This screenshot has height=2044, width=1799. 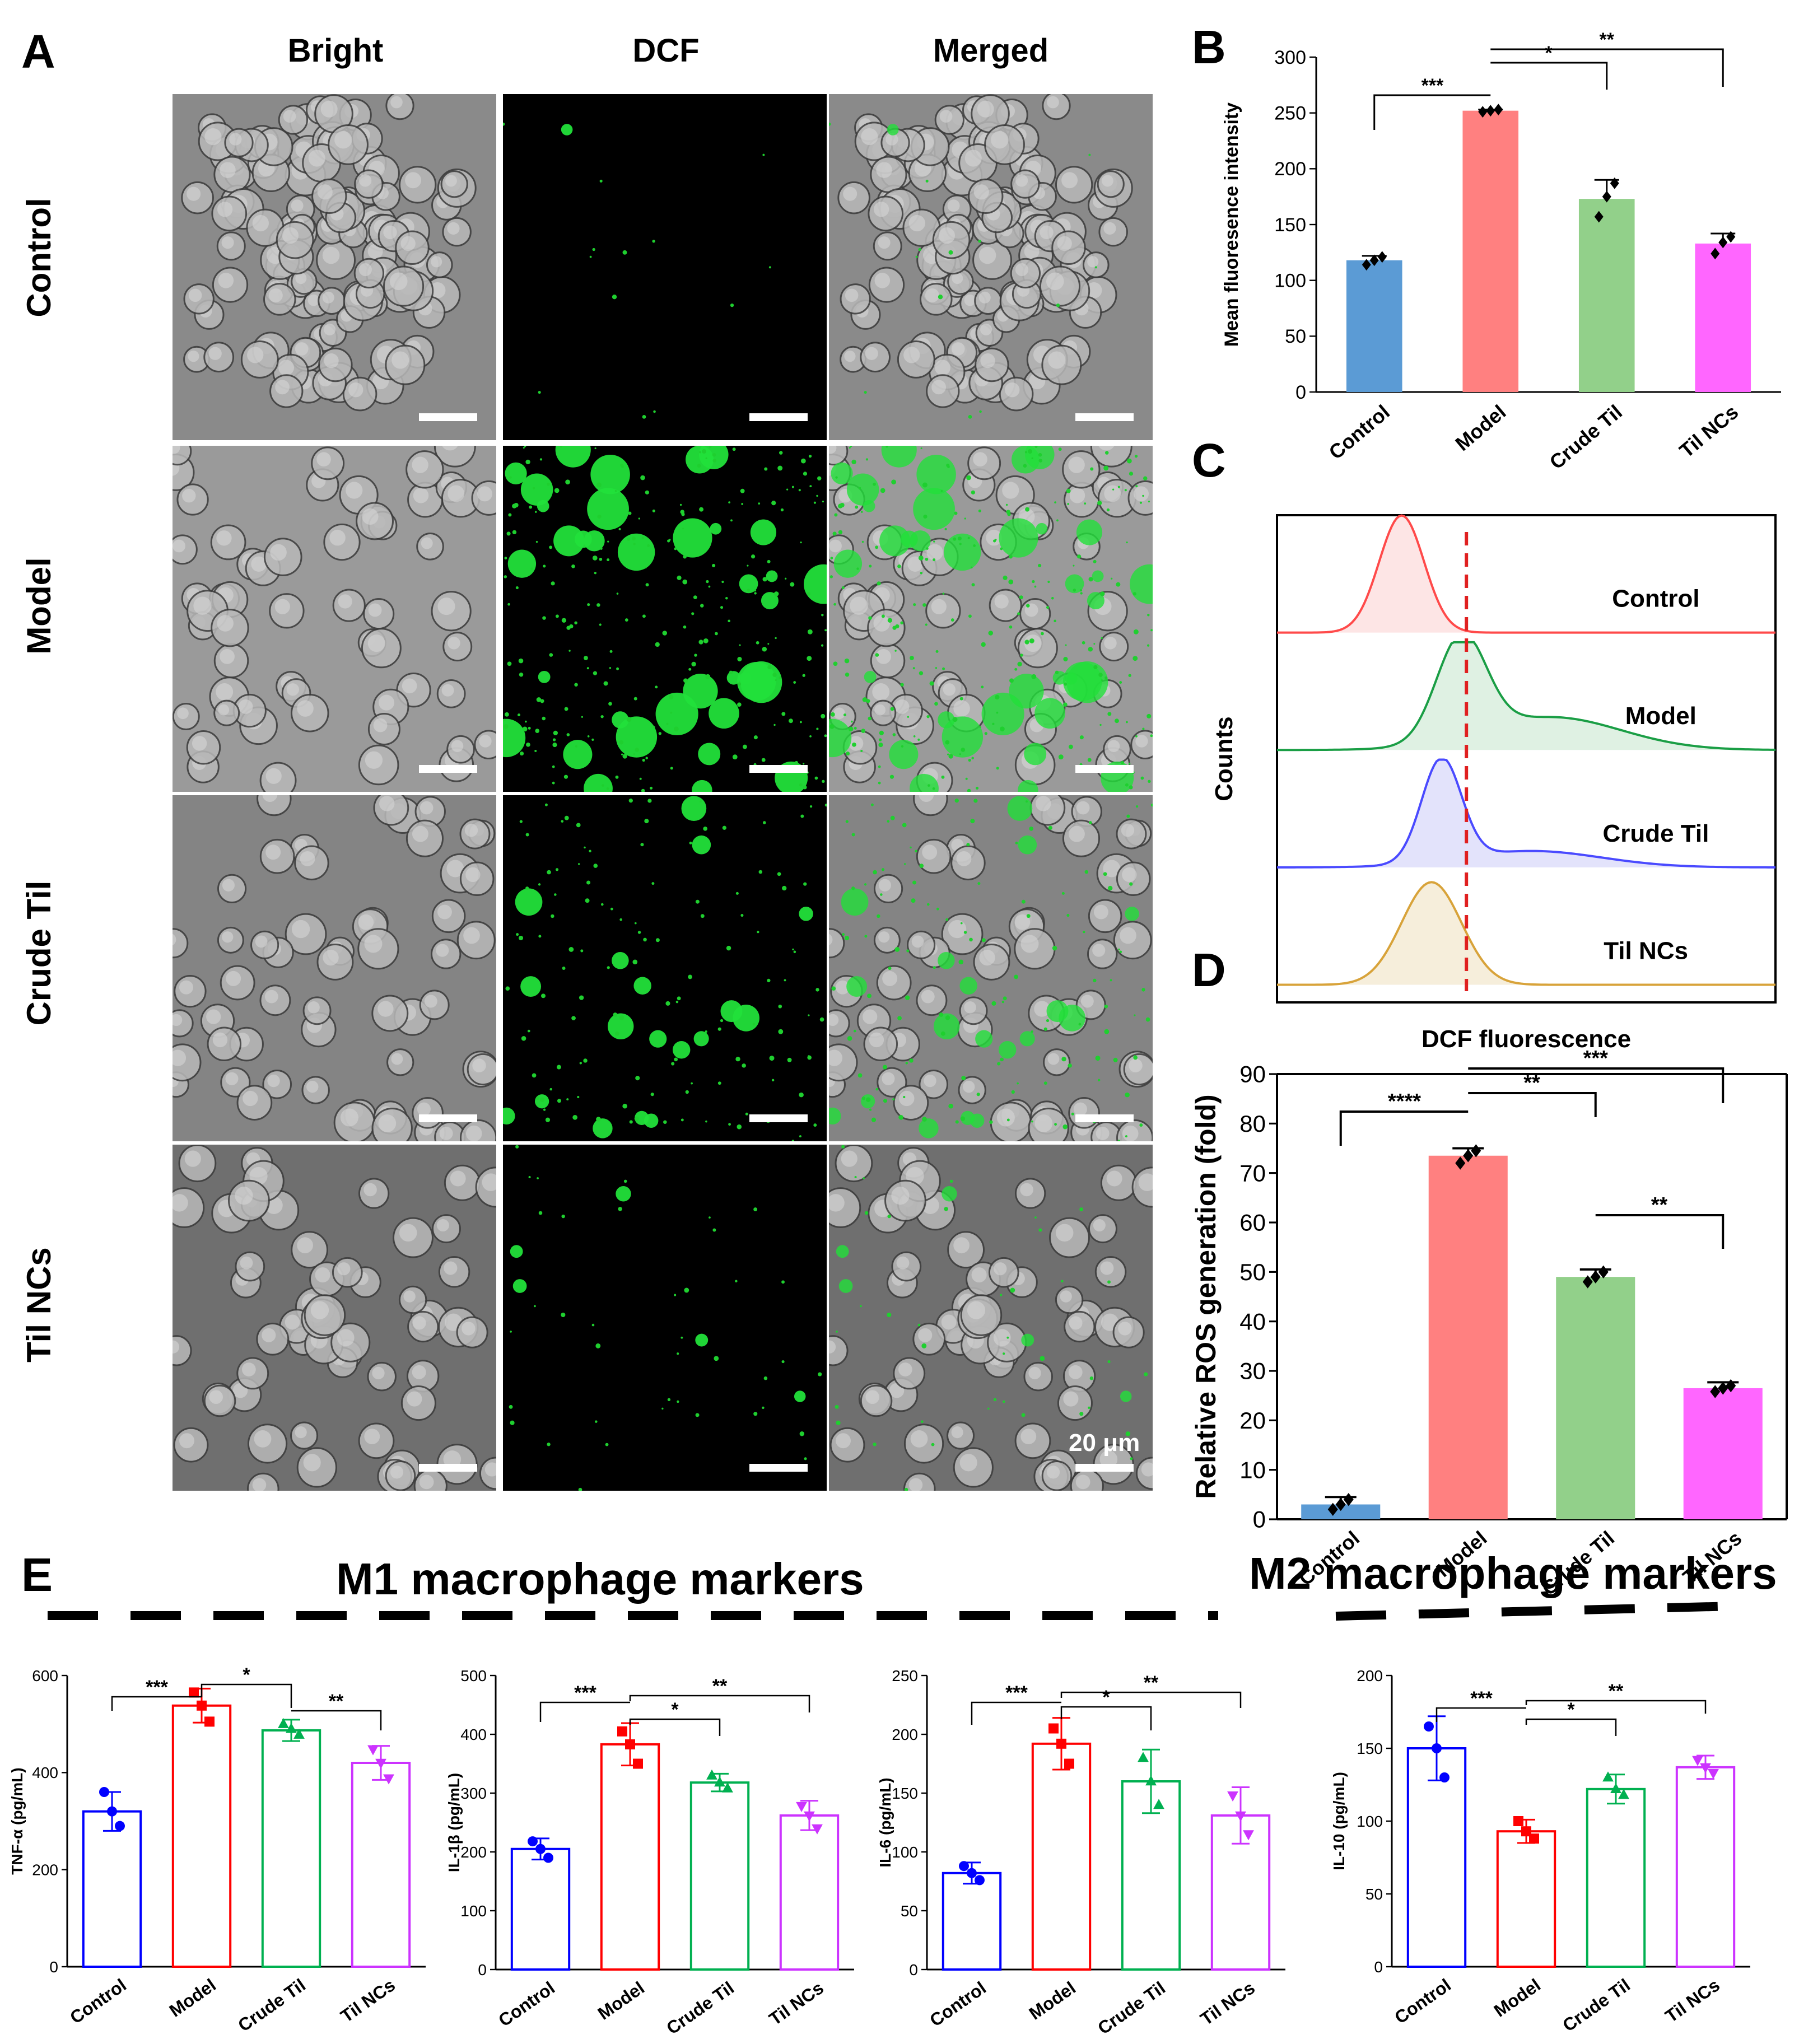 I want to click on y-tick-label: 300, so click(x=1290, y=58).